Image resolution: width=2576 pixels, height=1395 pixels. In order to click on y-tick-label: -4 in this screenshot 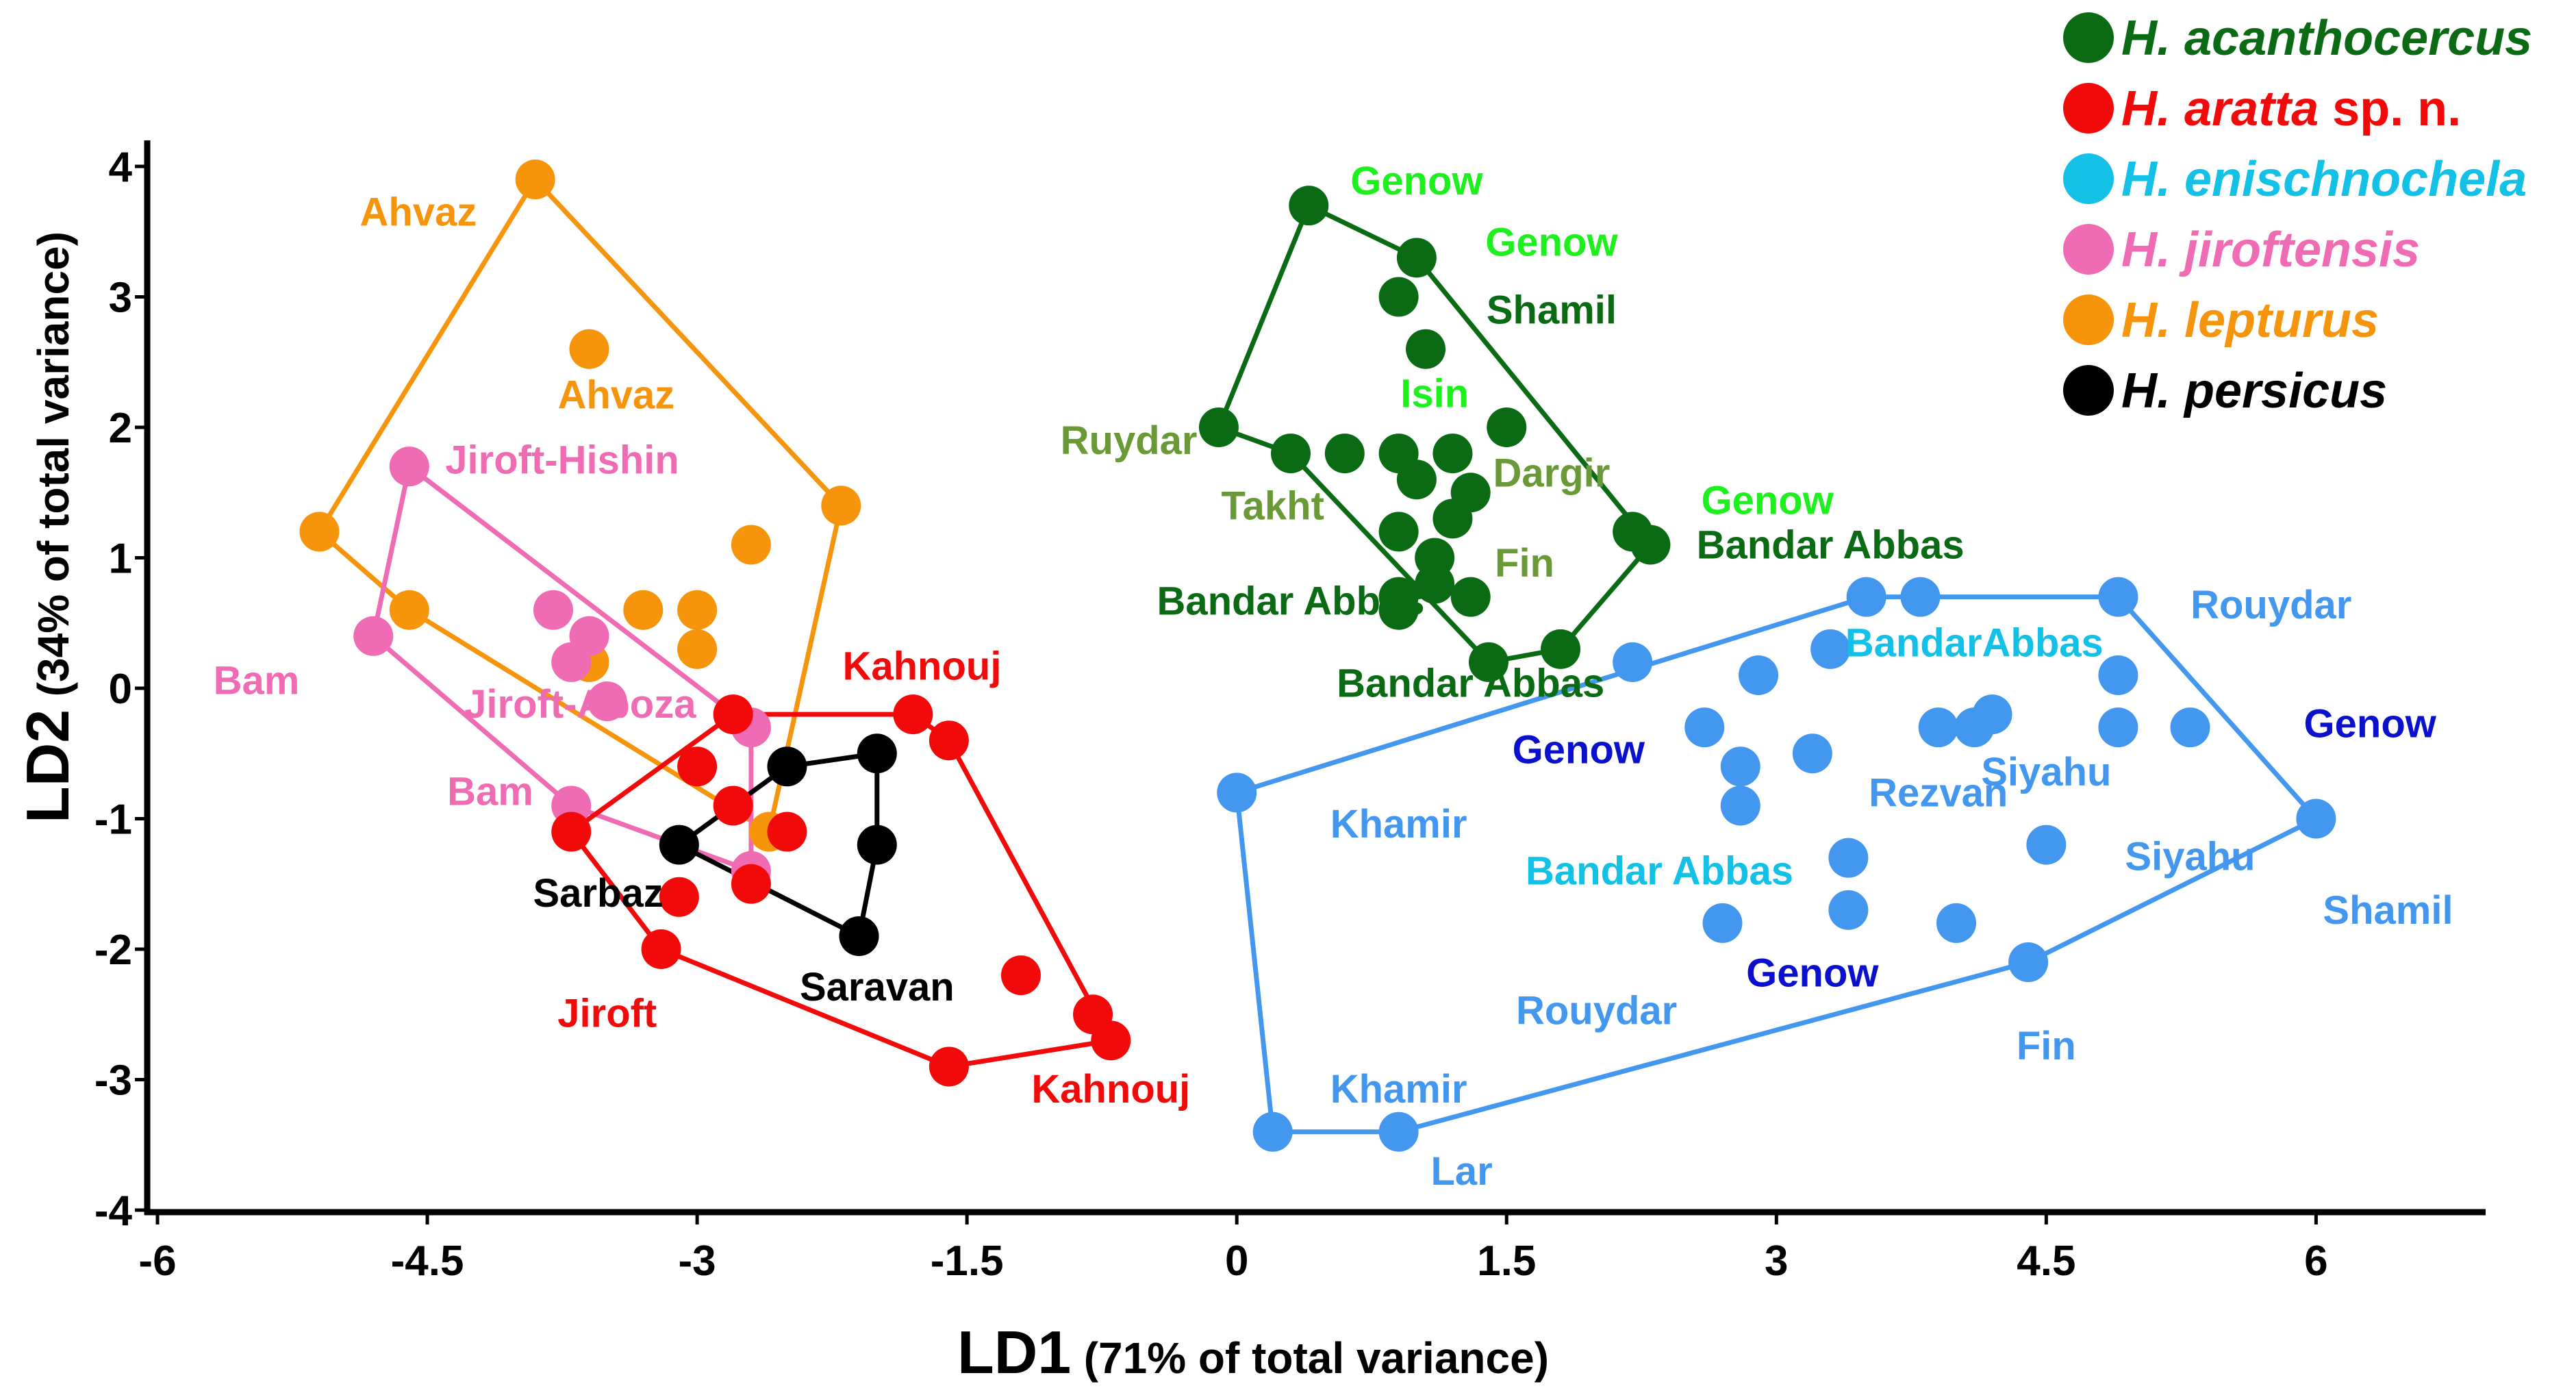, I will do `click(114, 1211)`.